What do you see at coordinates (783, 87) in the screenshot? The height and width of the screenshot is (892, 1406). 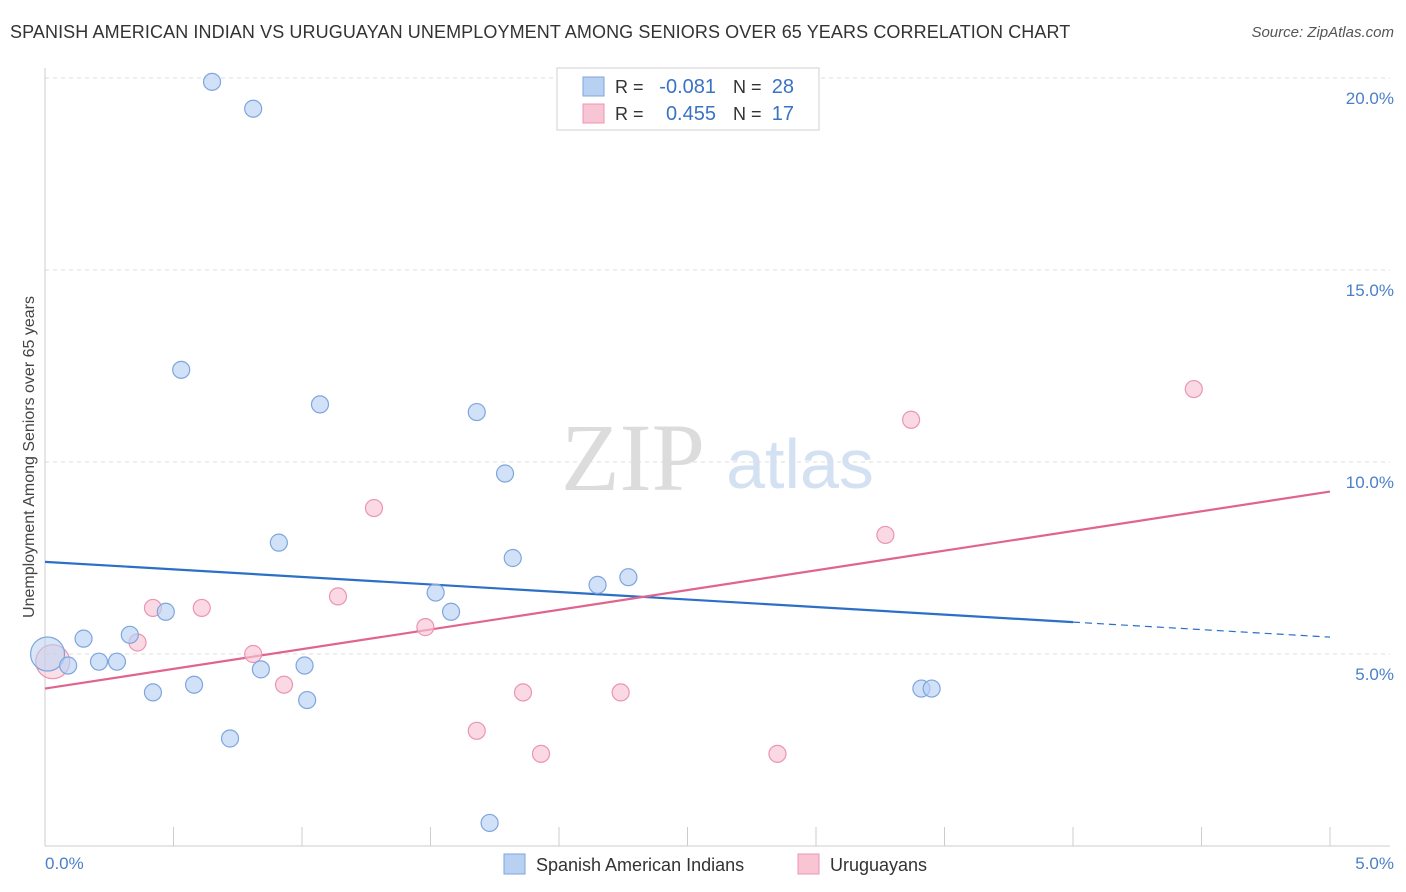 I see `stats-n-value-1: 28` at bounding box center [783, 87].